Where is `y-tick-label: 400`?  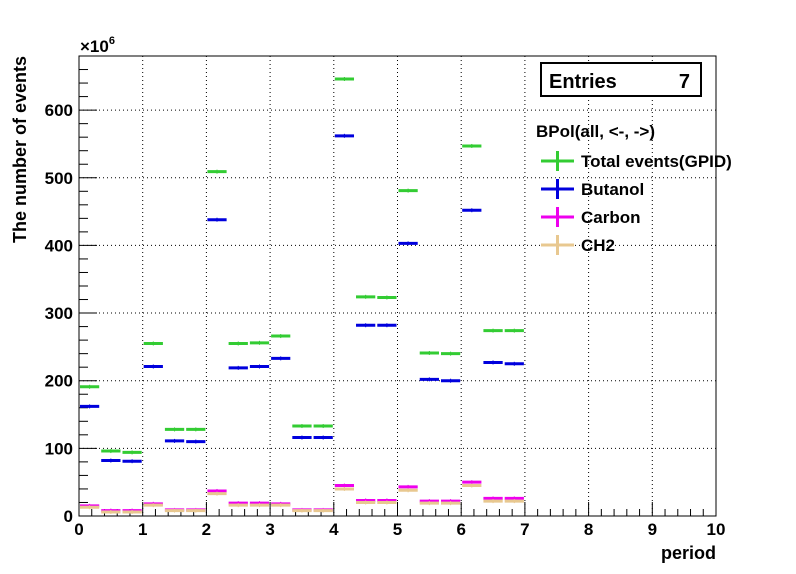 y-tick-label: 400 is located at coordinates (59, 245).